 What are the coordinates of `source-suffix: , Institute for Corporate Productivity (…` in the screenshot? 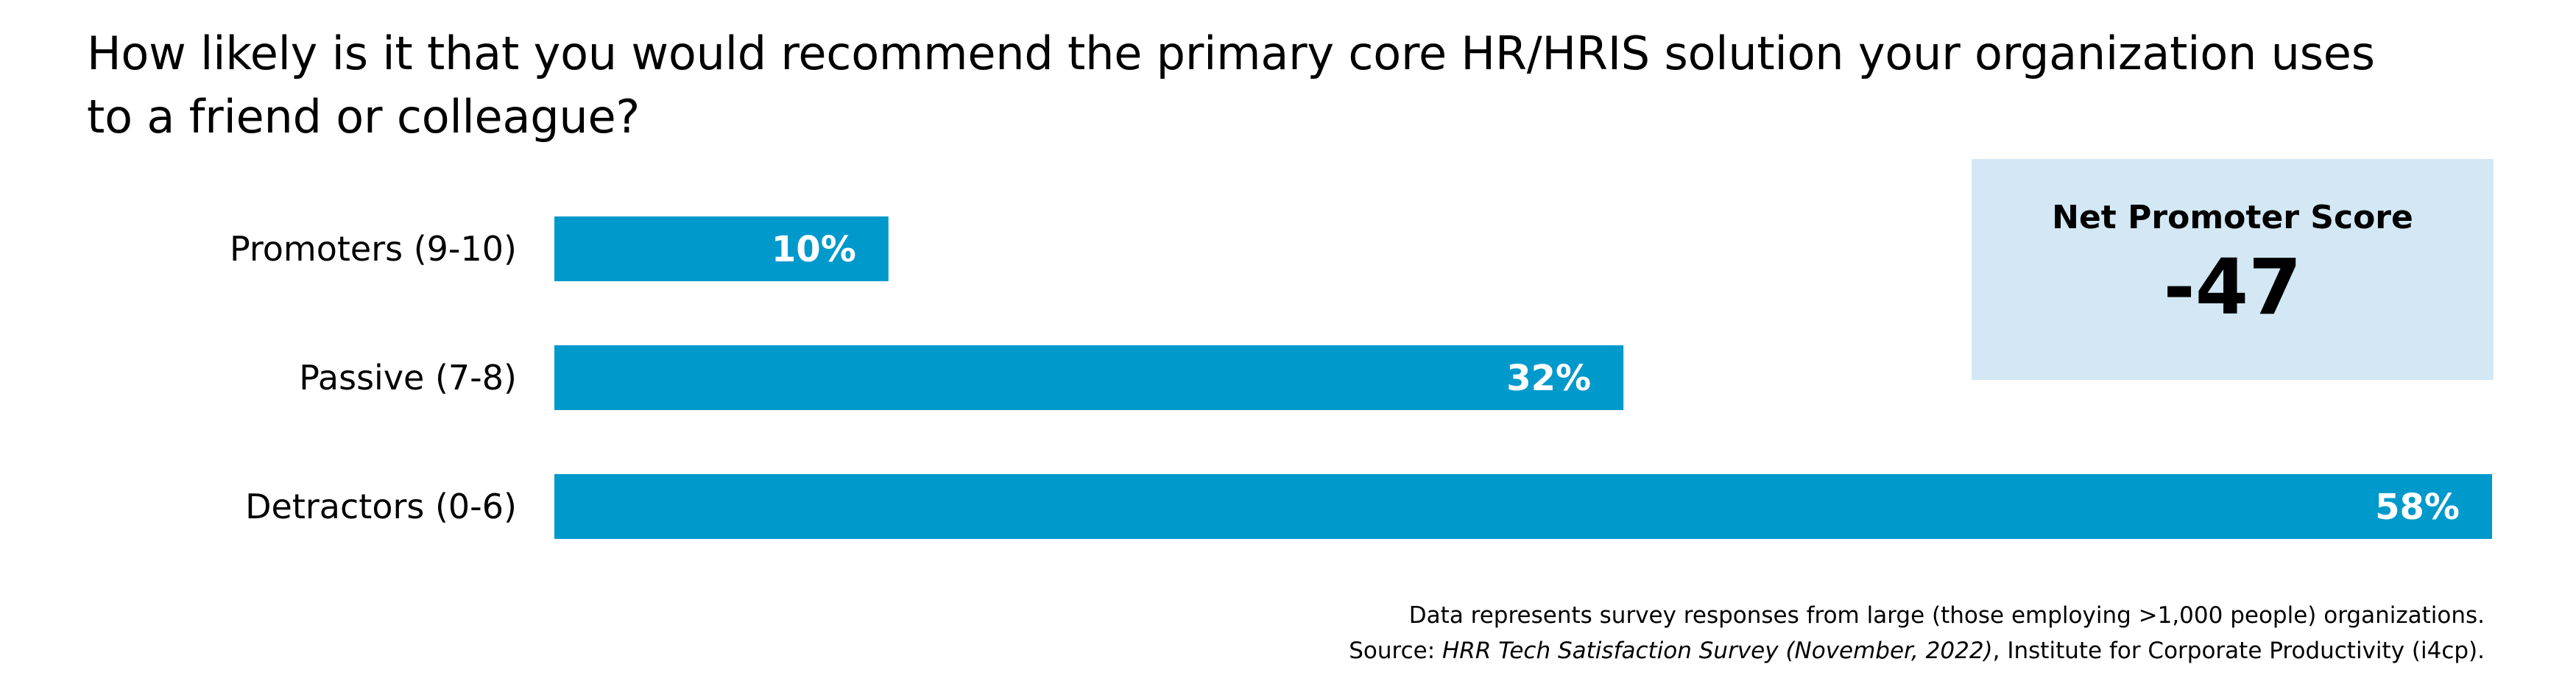 It's located at (2238, 651).